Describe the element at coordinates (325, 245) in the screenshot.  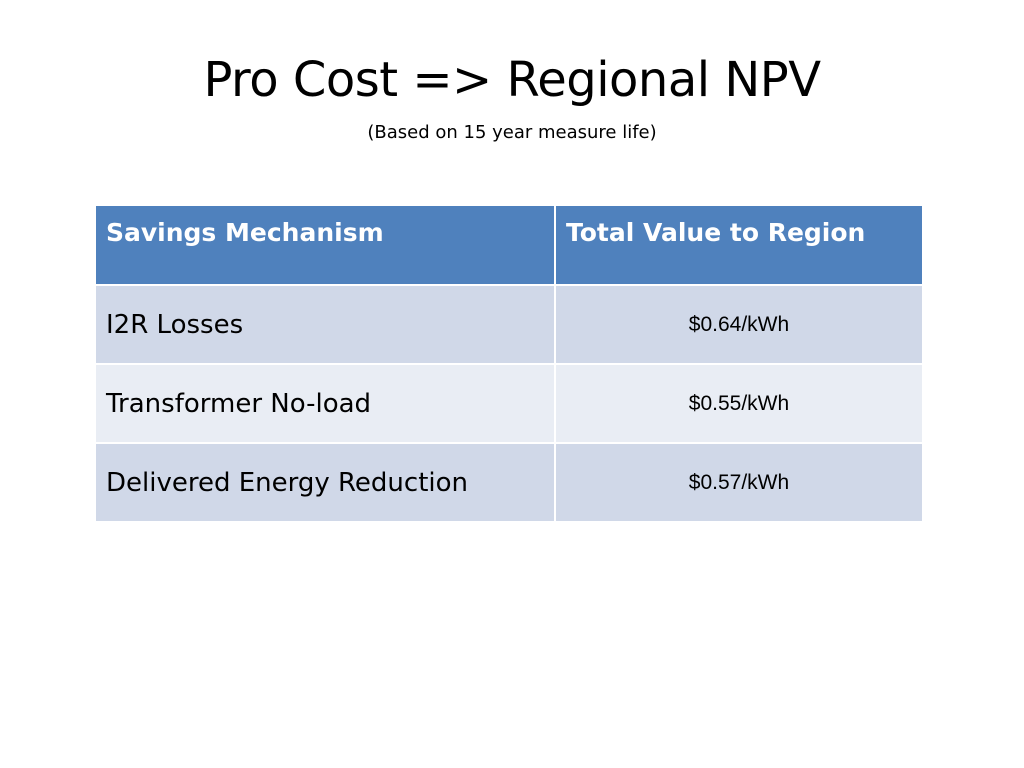
I see `column-header-savings-mechanism: Savings Mechanism` at that location.